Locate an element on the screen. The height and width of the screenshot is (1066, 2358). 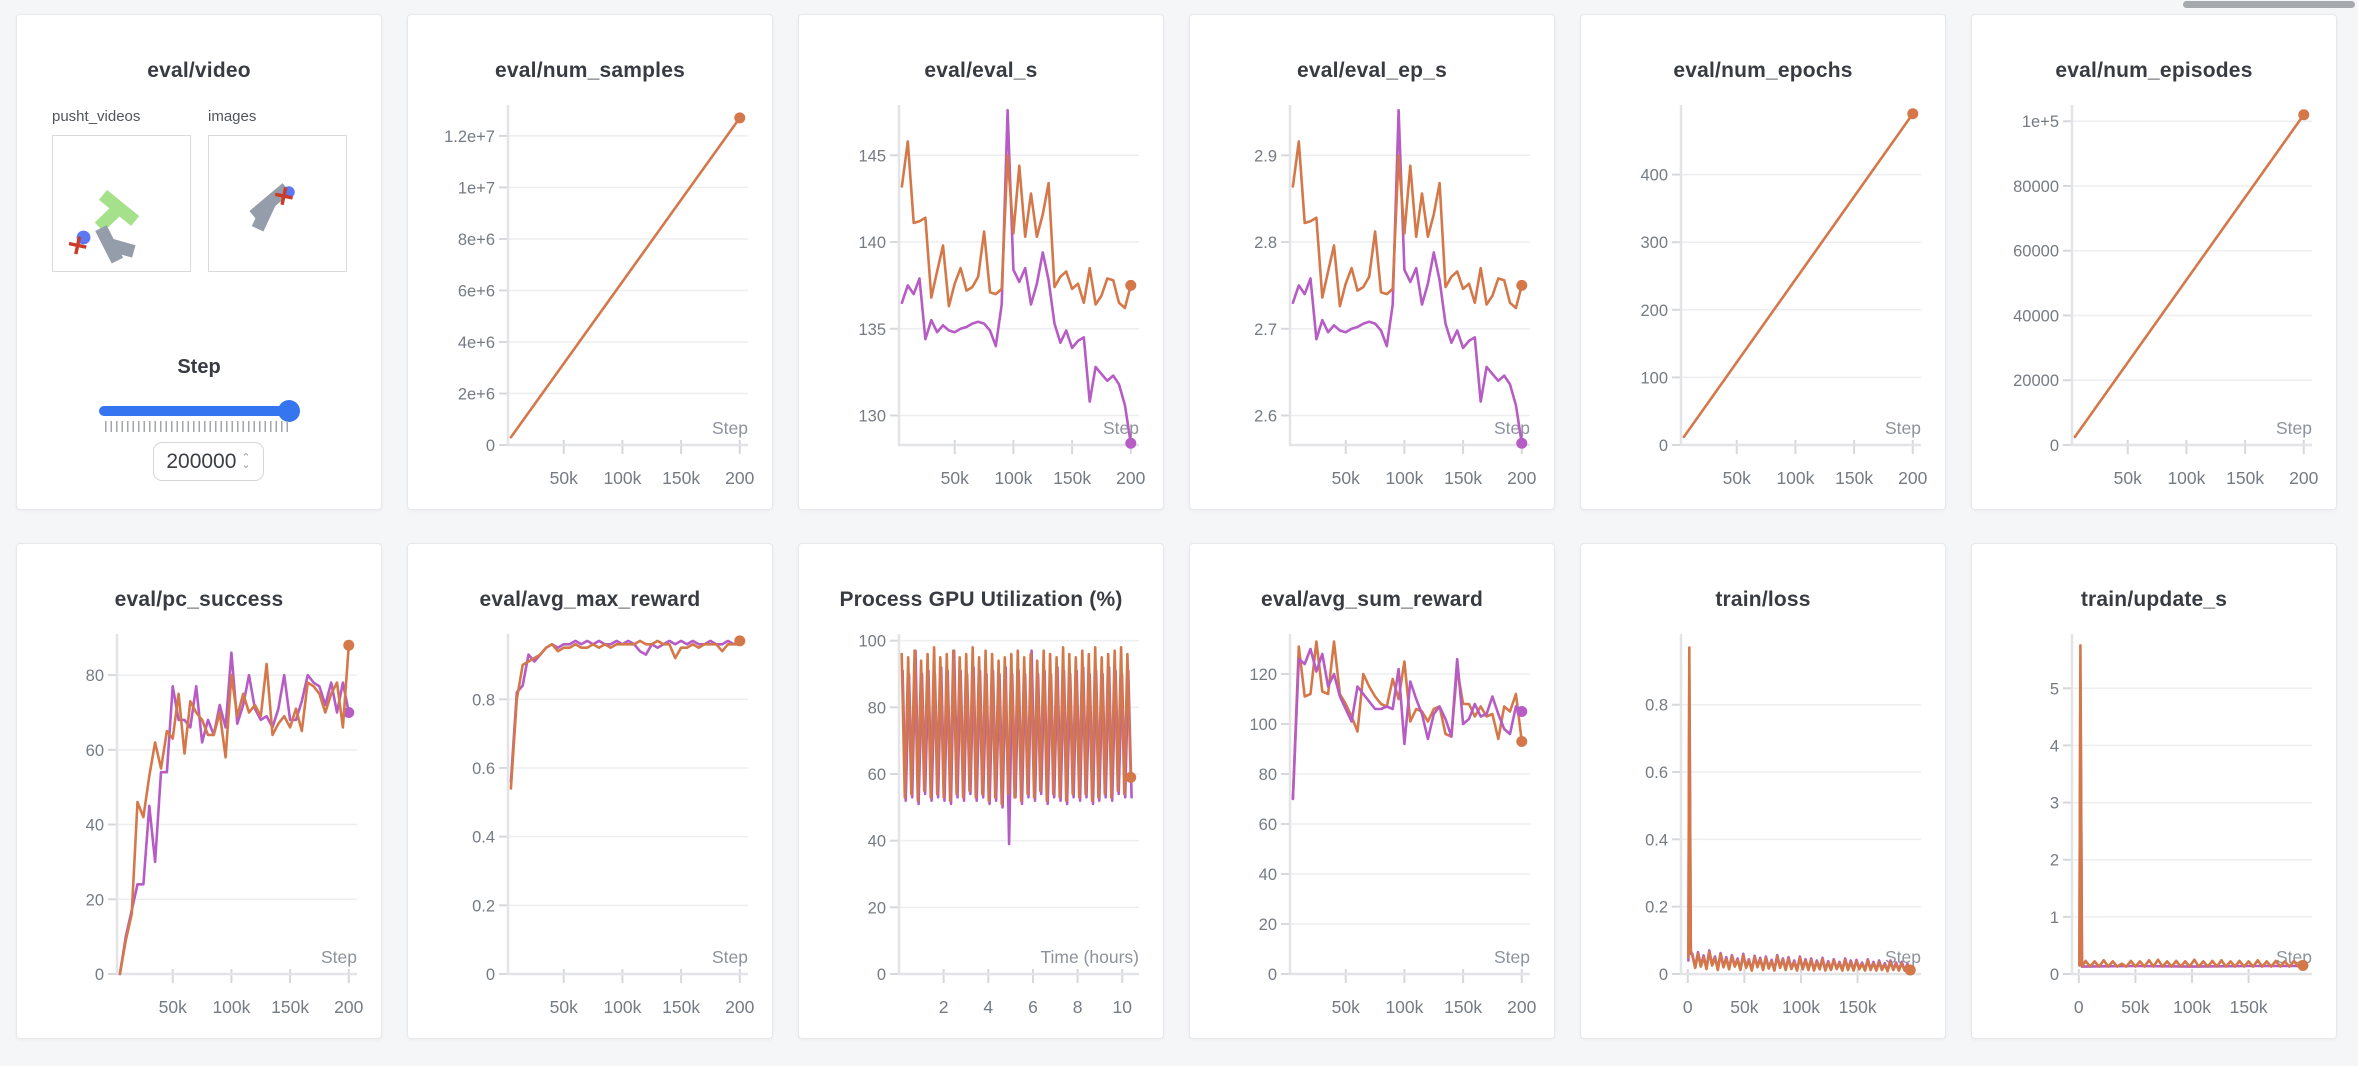
svg-text: 2.6 is located at coordinates (1265, 417).